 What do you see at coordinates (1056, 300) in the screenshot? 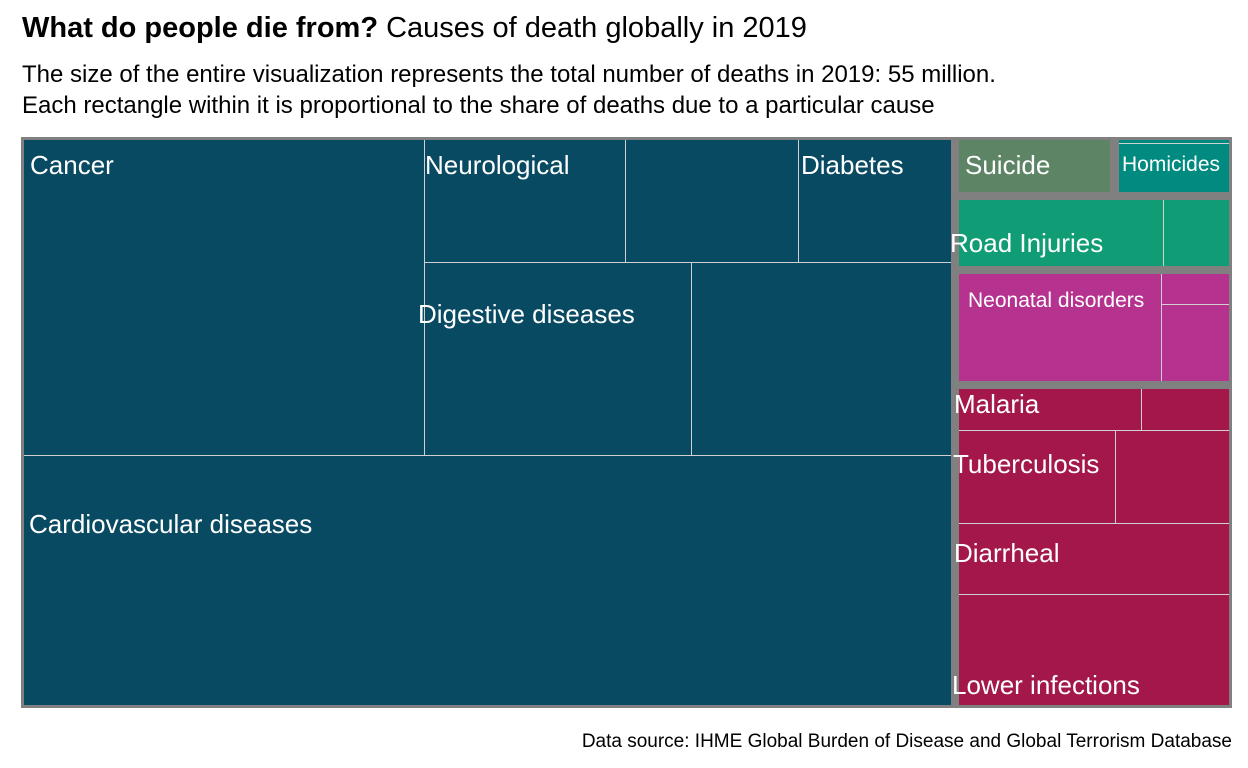
I see `label-neonatal: Neonatal disorders` at bounding box center [1056, 300].